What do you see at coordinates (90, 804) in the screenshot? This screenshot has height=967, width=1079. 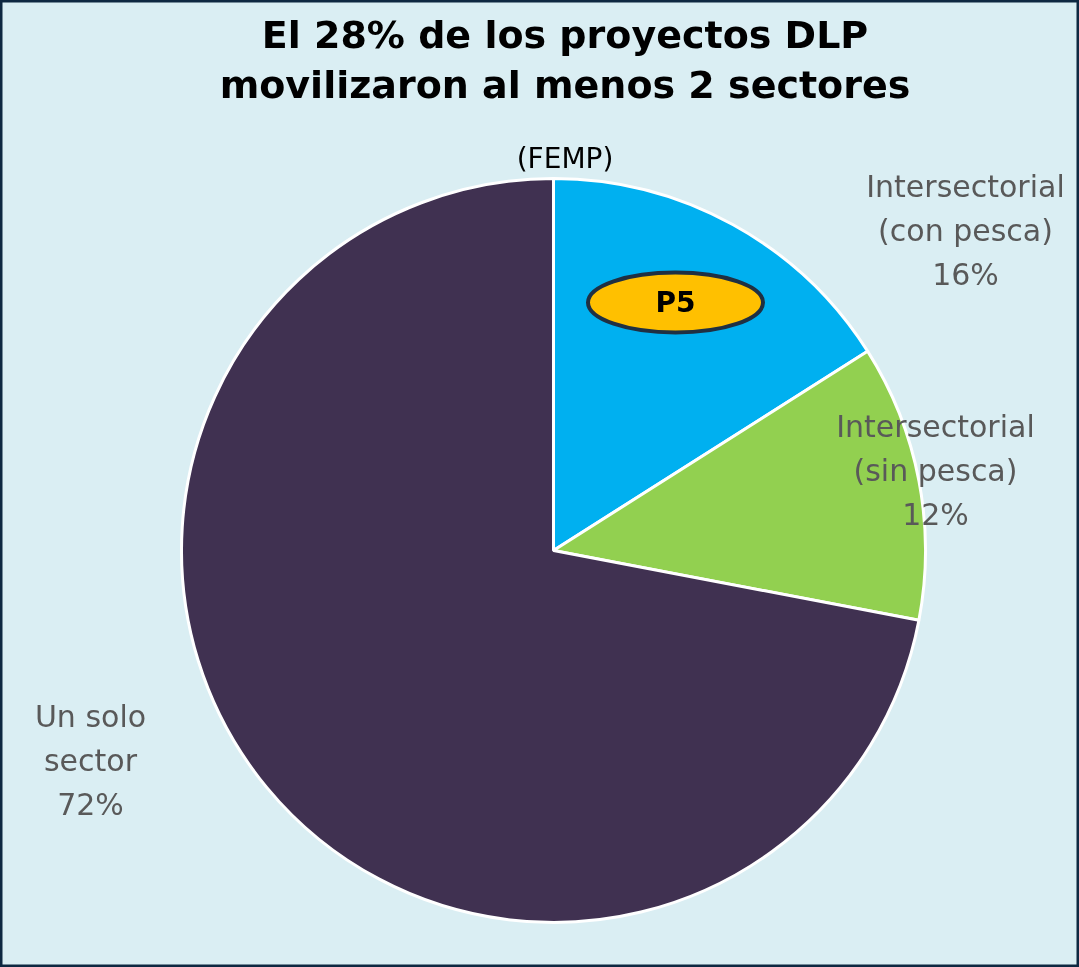 I see `data-label: 72%` at bounding box center [90, 804].